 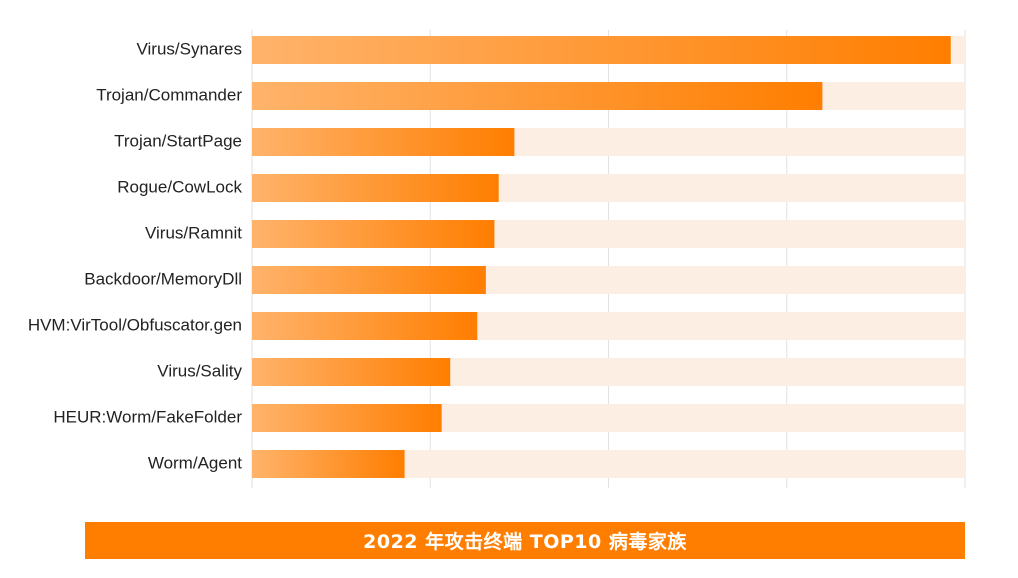 I want to click on category-label: HVM:VirTool/Obfuscator.gen, so click(x=135, y=324).